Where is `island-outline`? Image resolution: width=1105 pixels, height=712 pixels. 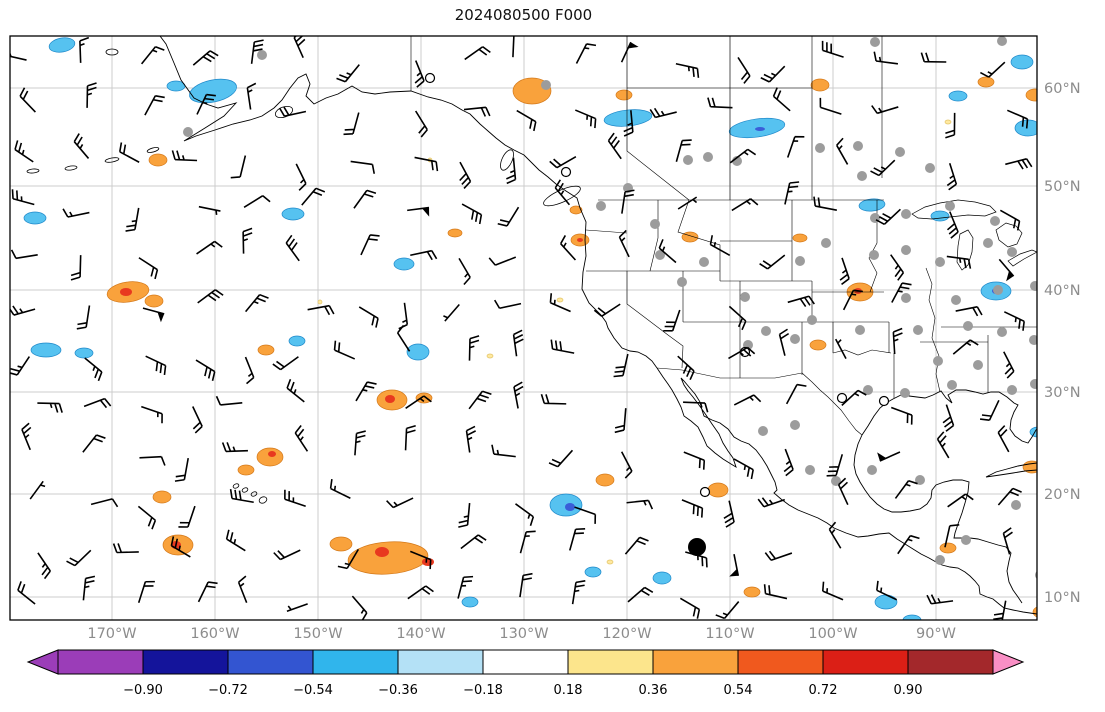
island-outline is located at coordinates (112, 52).